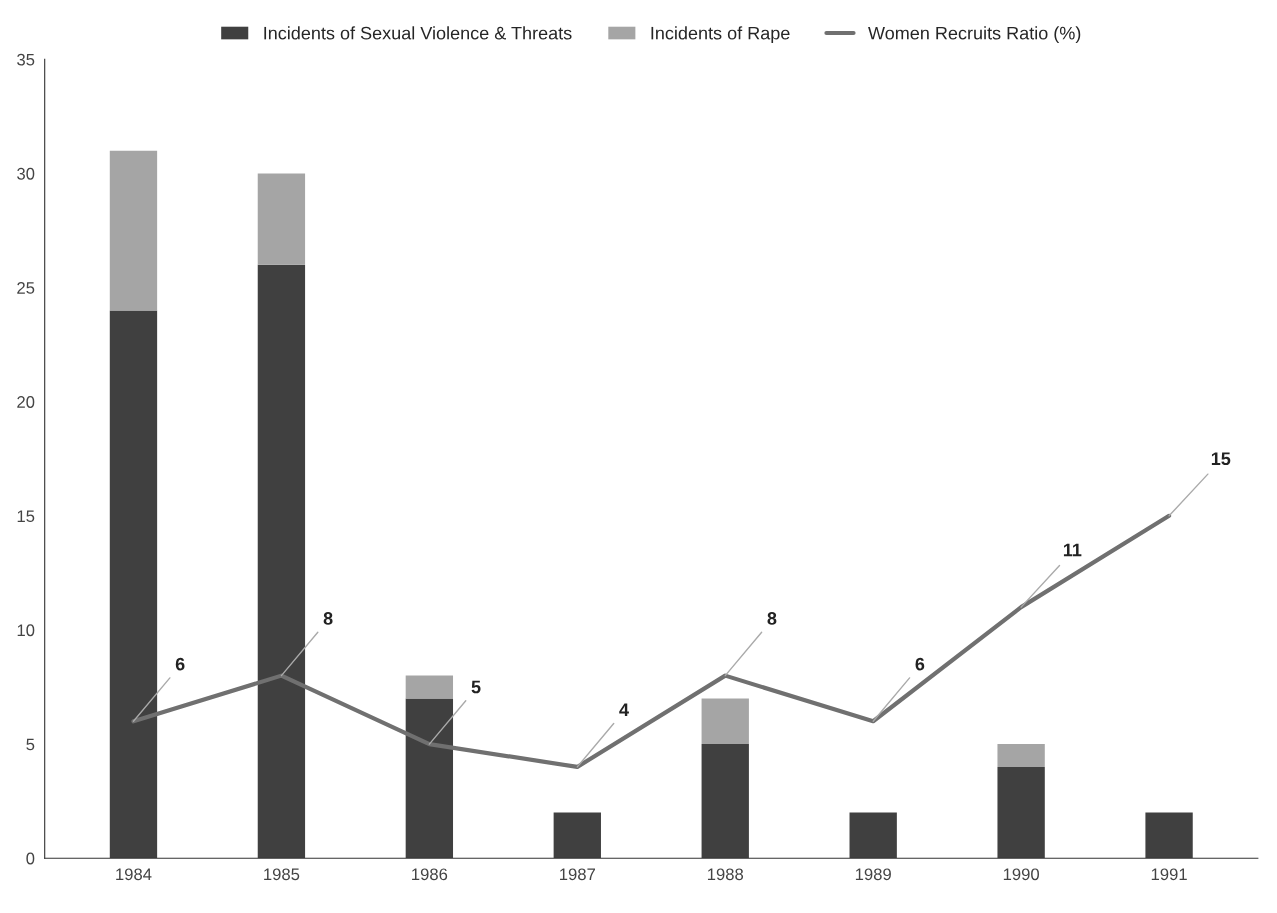 Image resolution: width=1277 pixels, height=913 pixels. What do you see at coordinates (1221, 459) in the screenshot?
I see `data-label: 15` at bounding box center [1221, 459].